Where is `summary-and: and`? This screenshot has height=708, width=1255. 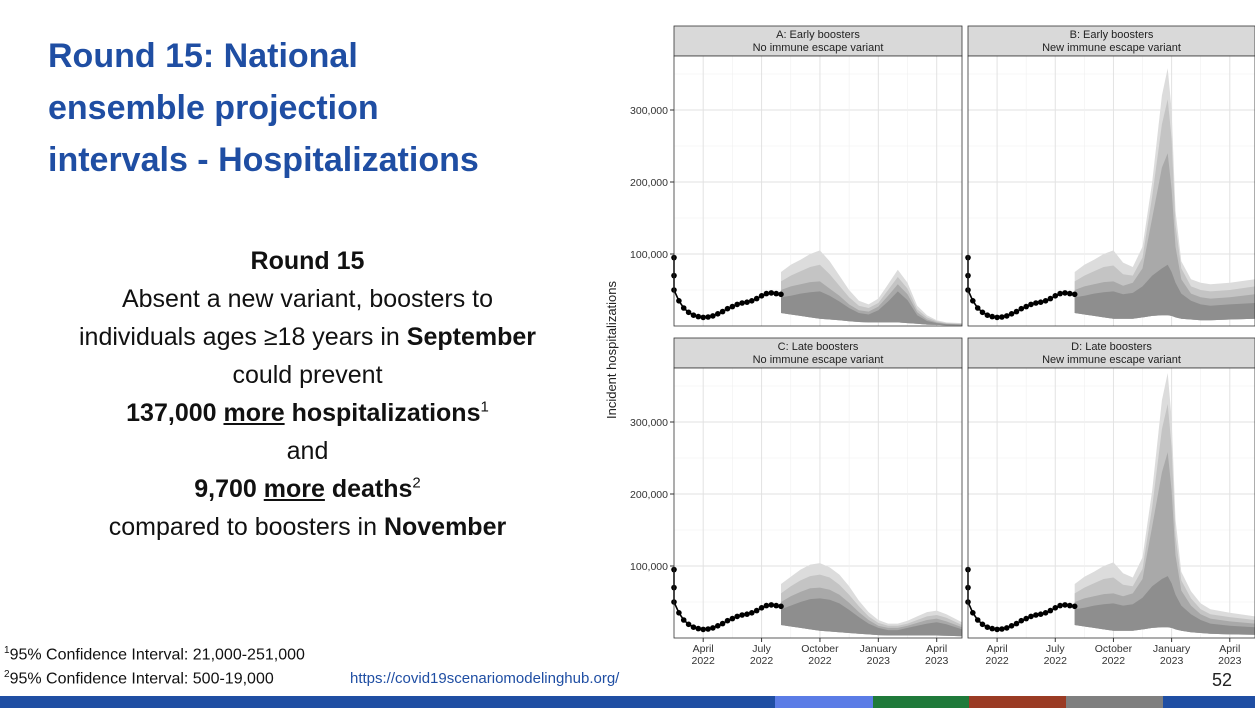 summary-and: and is located at coordinates (307, 451).